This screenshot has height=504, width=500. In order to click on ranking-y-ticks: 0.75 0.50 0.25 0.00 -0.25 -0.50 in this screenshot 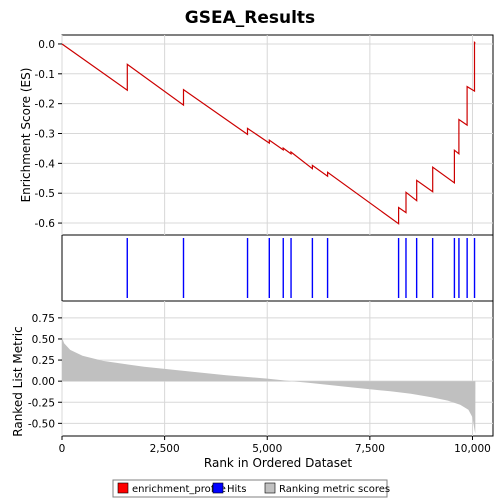, I will do `click(45, 371)`.